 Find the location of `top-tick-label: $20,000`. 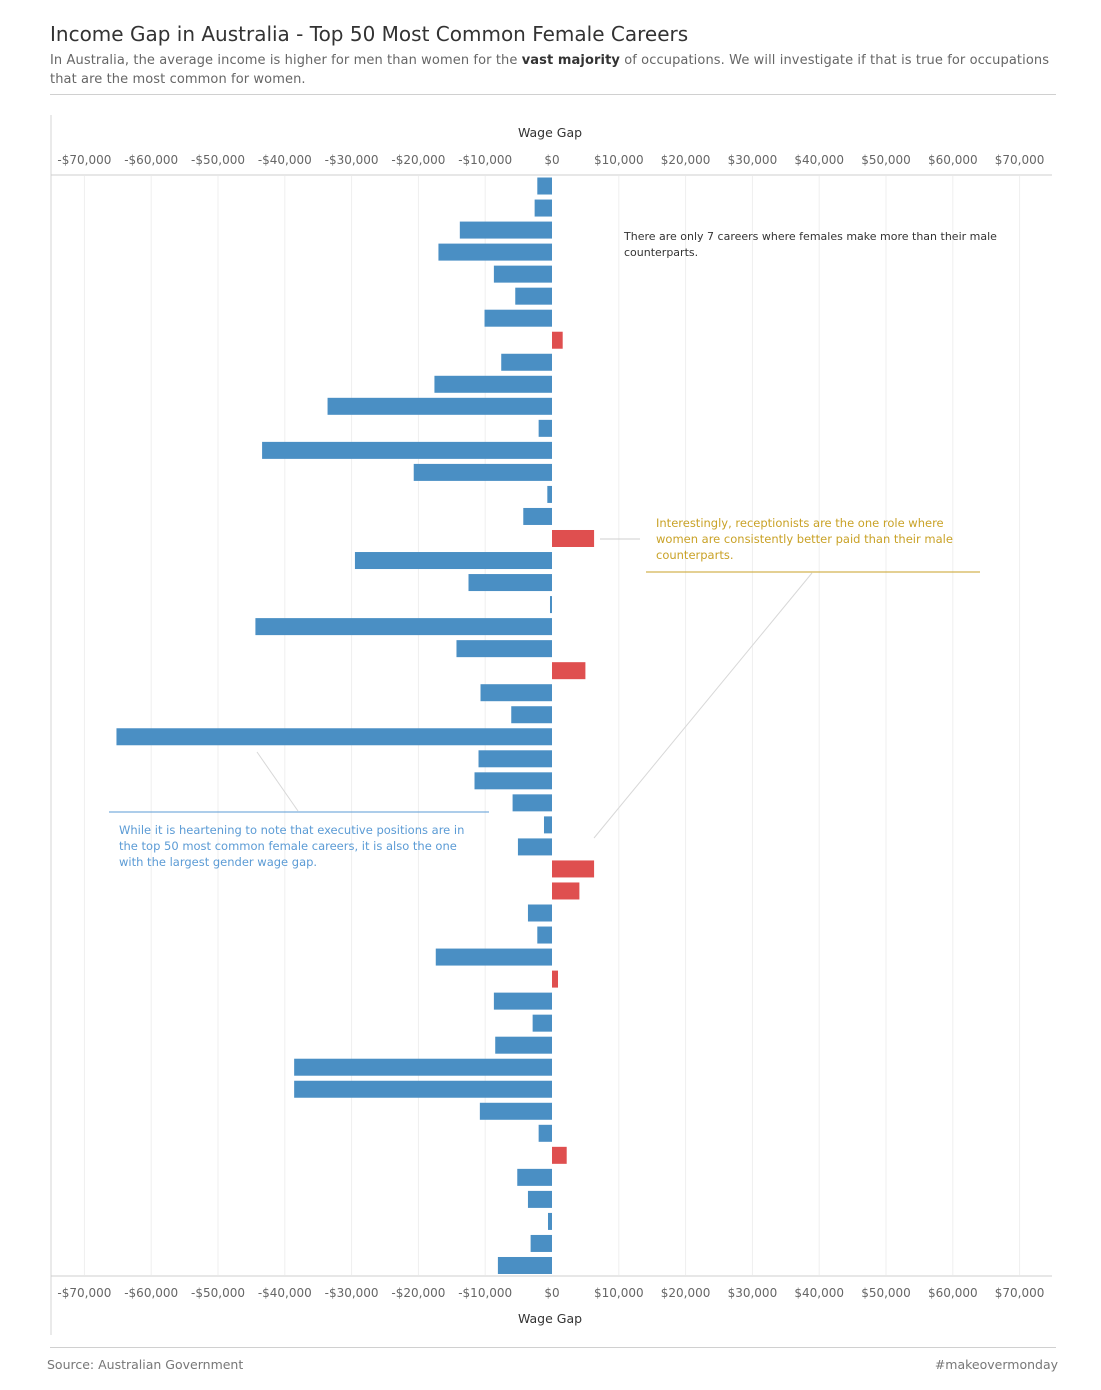

top-tick-label: $20,000 is located at coordinates (686, 160).